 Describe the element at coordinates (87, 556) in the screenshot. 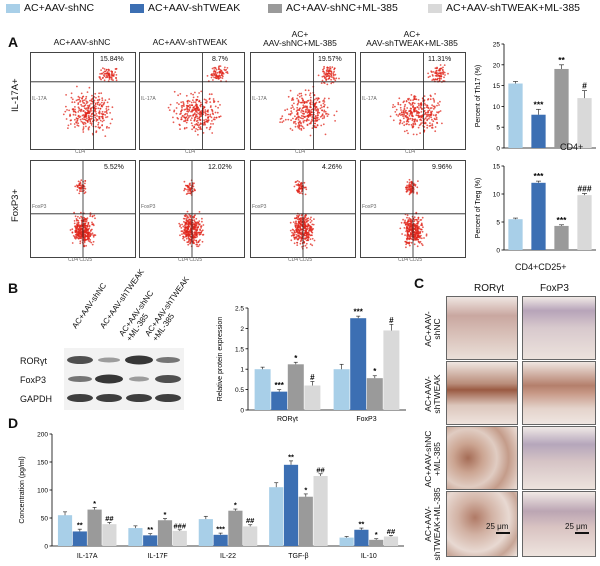

I see `x-tick-label: IL-17A` at that location.